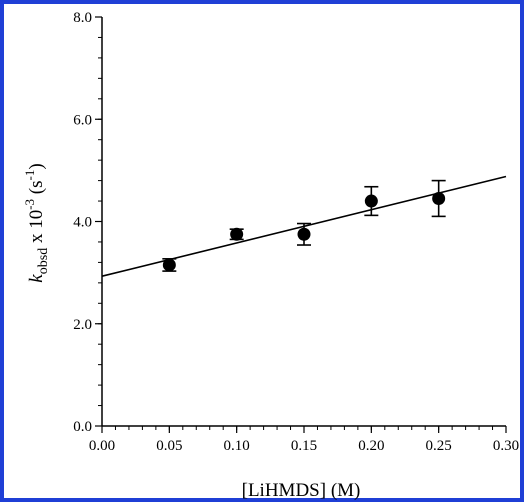  Describe the element at coordinates (304, 446) in the screenshot. I see `x-tick-label: 0.15` at that location.